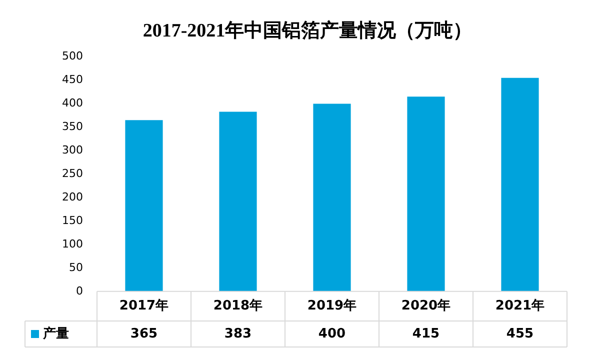 Image resolution: width=603 pixels, height=359 pixels. I want to click on y-tick-label: 500, so click(72, 56).